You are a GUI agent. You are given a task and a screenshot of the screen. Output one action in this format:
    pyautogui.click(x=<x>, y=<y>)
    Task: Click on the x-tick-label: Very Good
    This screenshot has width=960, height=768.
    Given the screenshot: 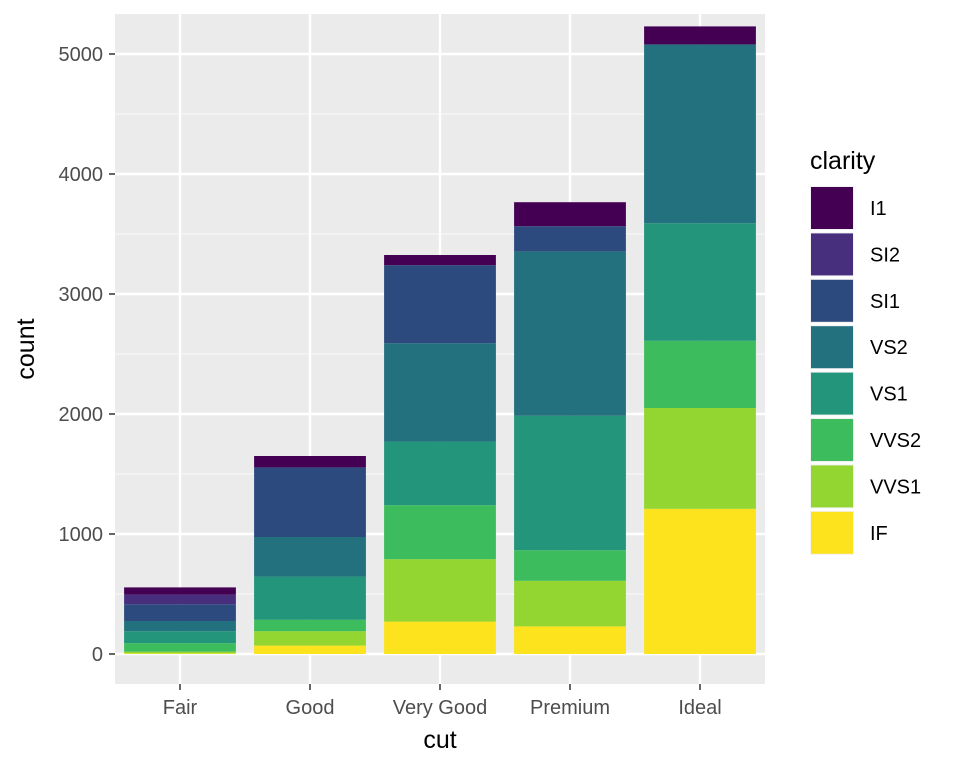 What is the action you would take?
    pyautogui.click(x=440, y=708)
    